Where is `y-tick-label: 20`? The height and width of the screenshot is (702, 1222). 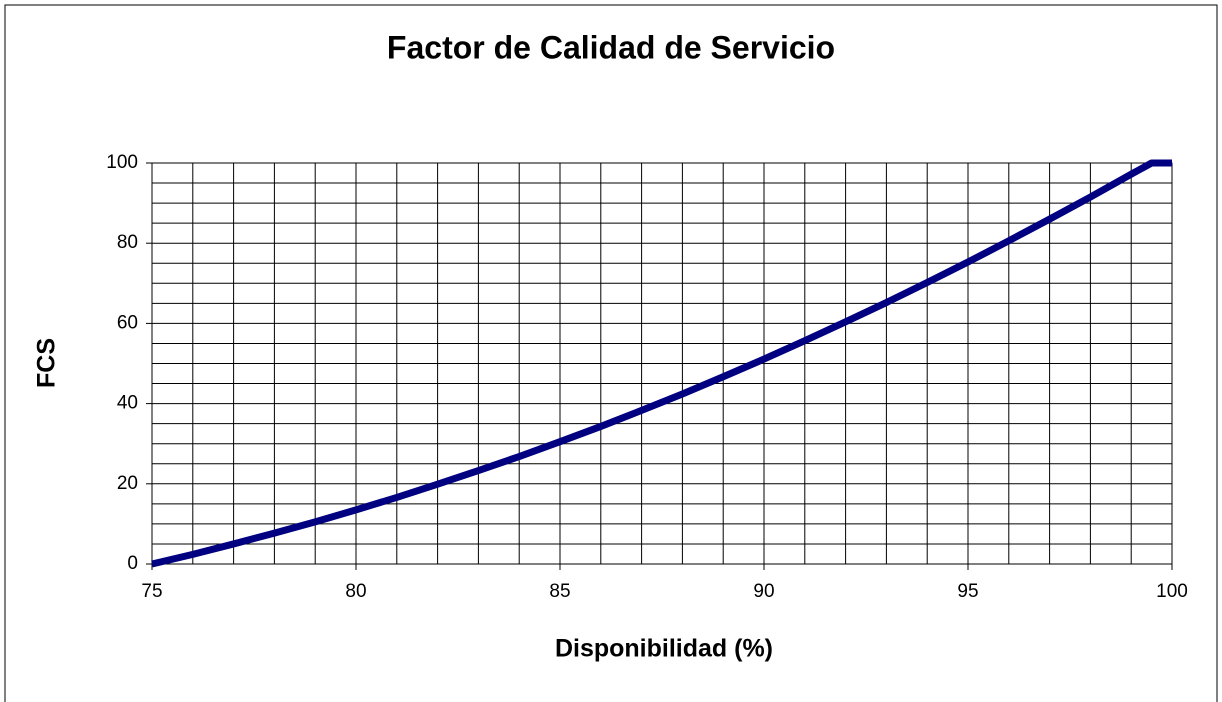
y-tick-label: 20 is located at coordinates (127, 483).